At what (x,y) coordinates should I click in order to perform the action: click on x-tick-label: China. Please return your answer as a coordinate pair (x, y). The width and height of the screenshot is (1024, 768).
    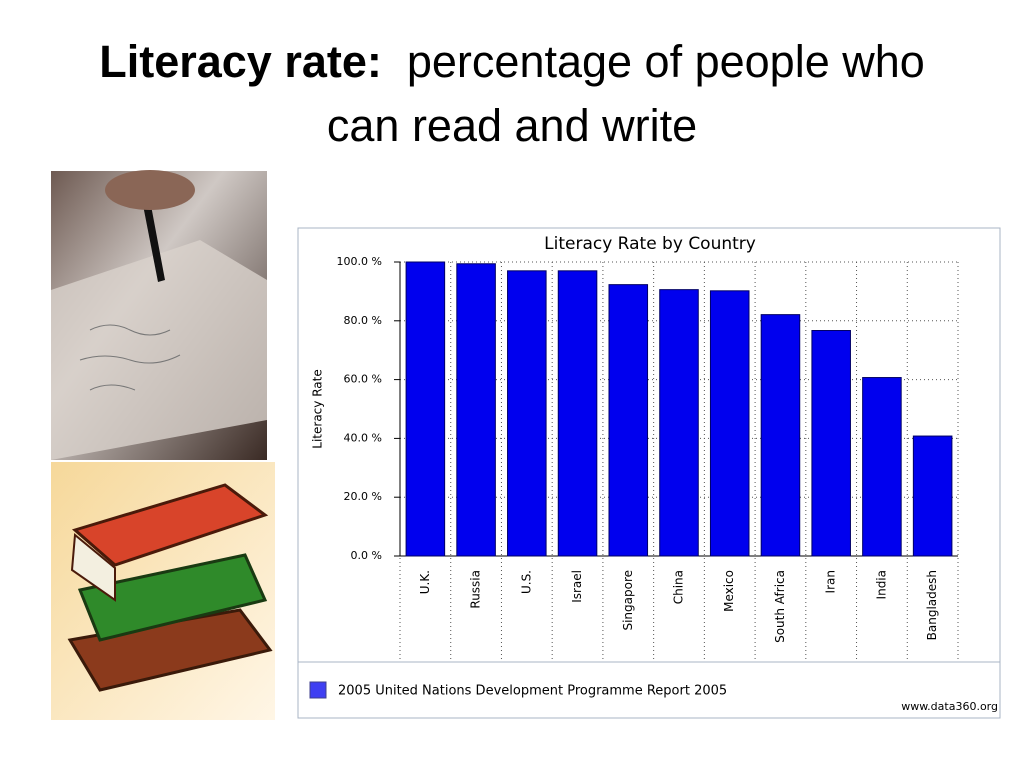
    Looking at the image, I should click on (679, 587).